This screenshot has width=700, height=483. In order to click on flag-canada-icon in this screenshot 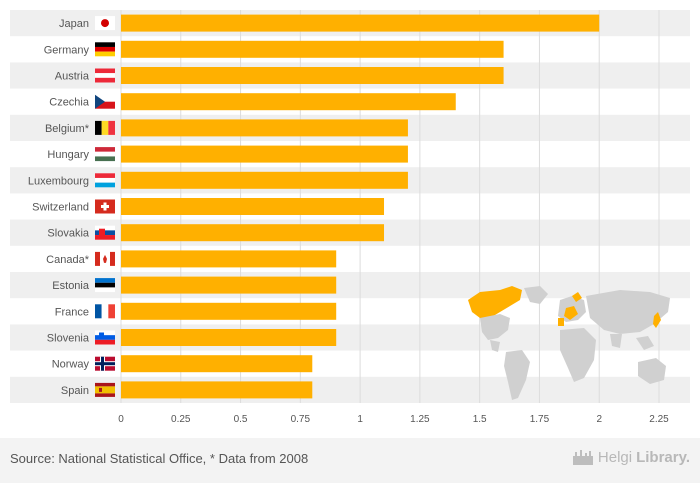, I will do `click(105, 258)`.